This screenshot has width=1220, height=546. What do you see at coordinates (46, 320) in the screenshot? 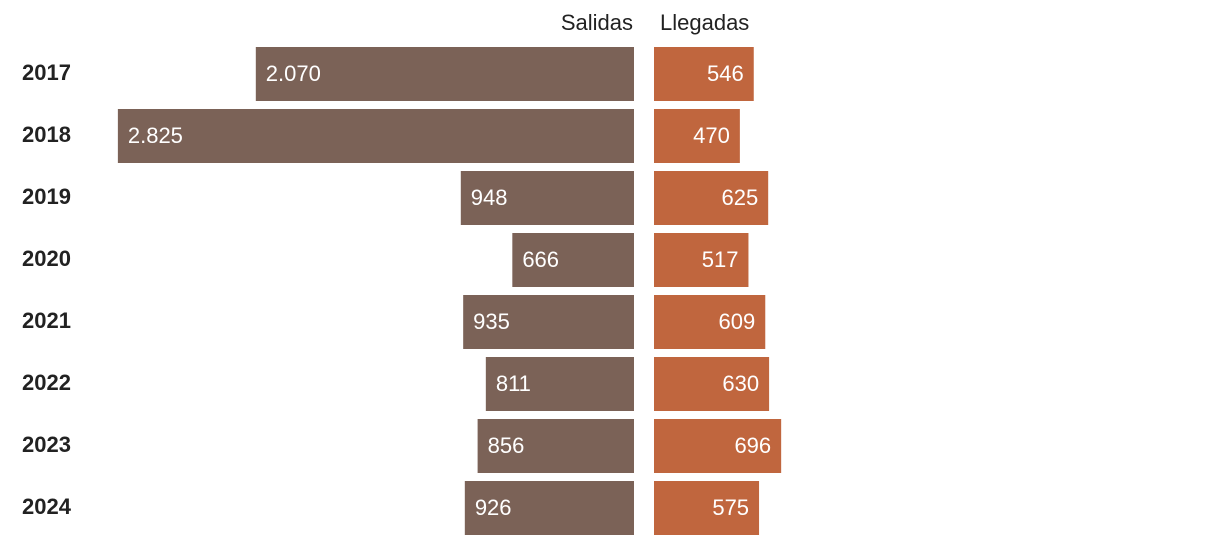
I see `y-tick-label: 2021` at bounding box center [46, 320].